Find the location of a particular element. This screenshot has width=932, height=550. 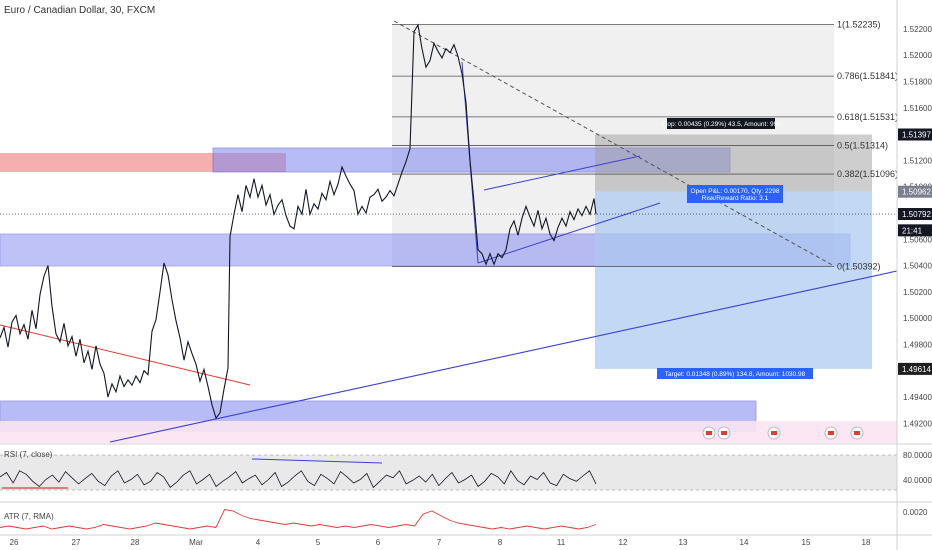

price-tag-label: 1.51397 is located at coordinates (916, 135).